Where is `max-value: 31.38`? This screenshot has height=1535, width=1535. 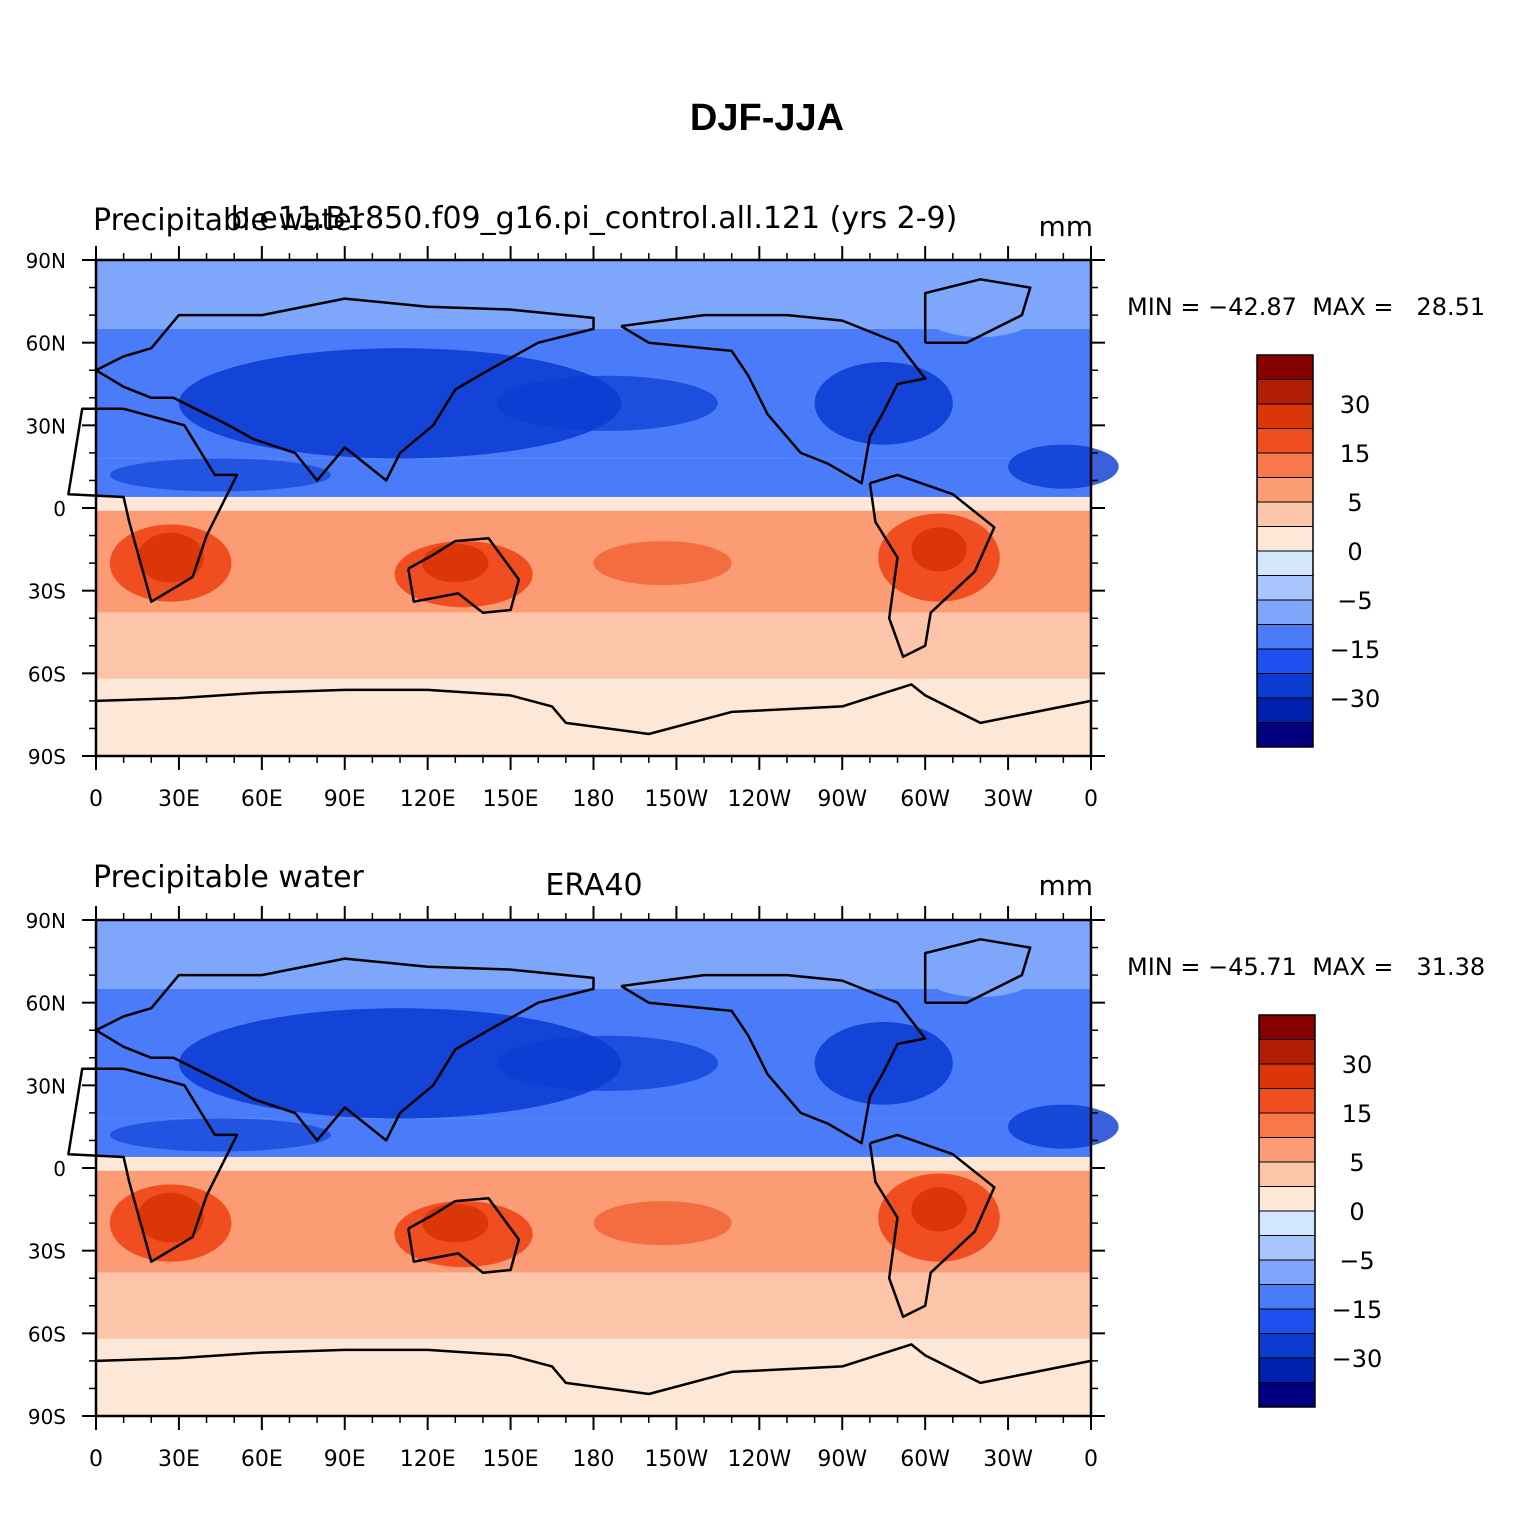
max-value: 31.38 is located at coordinates (1450, 967).